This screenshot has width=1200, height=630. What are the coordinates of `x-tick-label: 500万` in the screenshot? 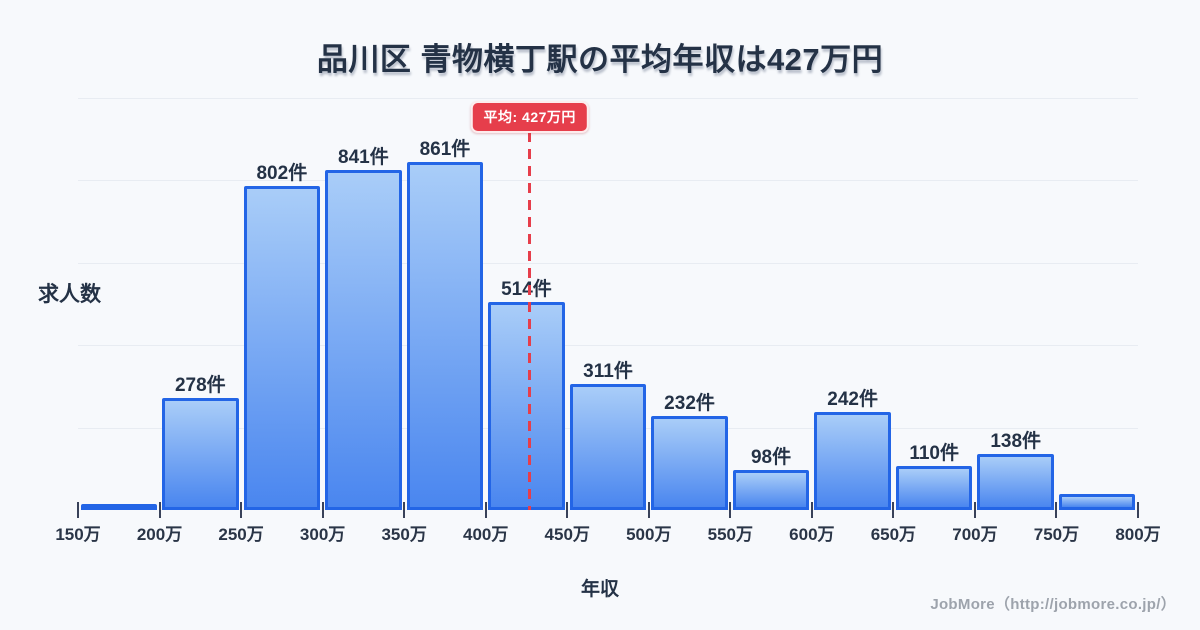 It's located at (649, 534).